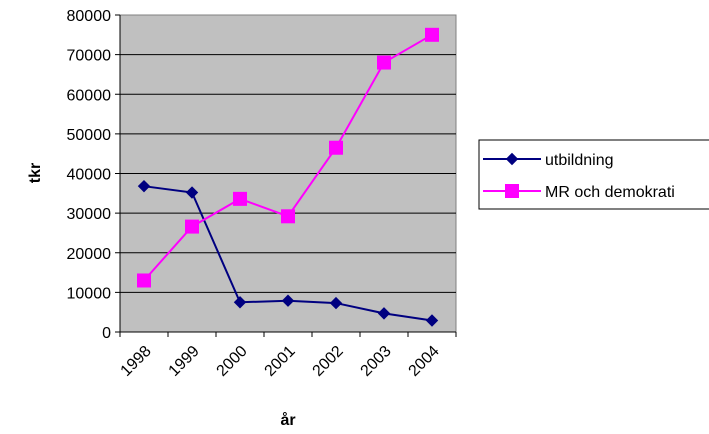 Image resolution: width=709 pixels, height=434 pixels. Describe the element at coordinates (424, 361) in the screenshot. I see `x-tick-label: 2004` at that location.